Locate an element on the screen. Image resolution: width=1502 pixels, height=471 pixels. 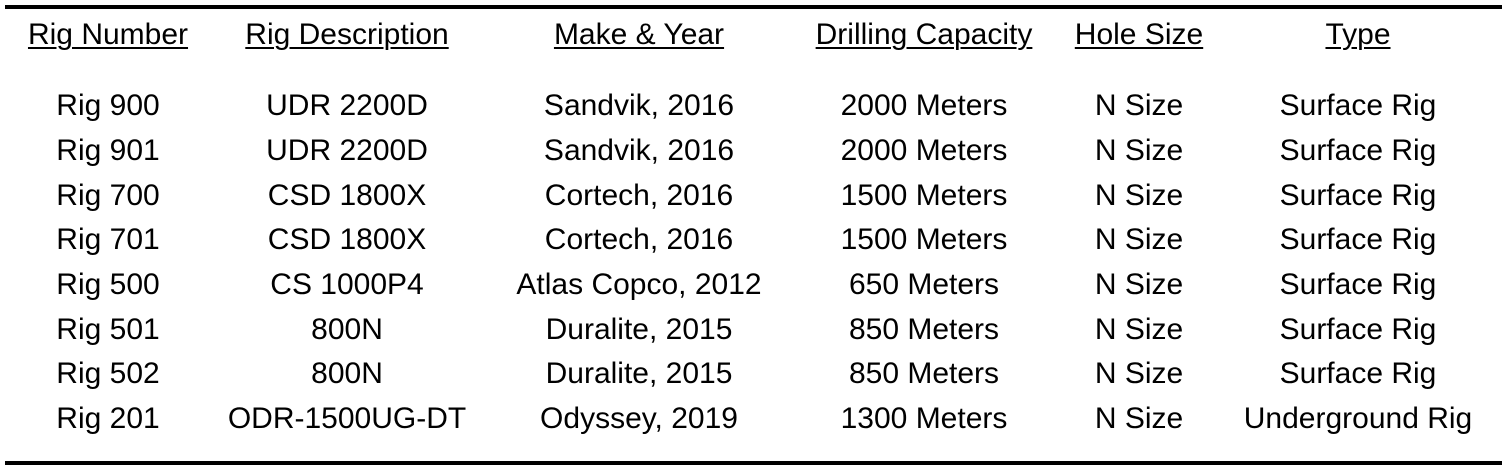
cell-rig-number: Rig 701 is located at coordinates (108, 239).